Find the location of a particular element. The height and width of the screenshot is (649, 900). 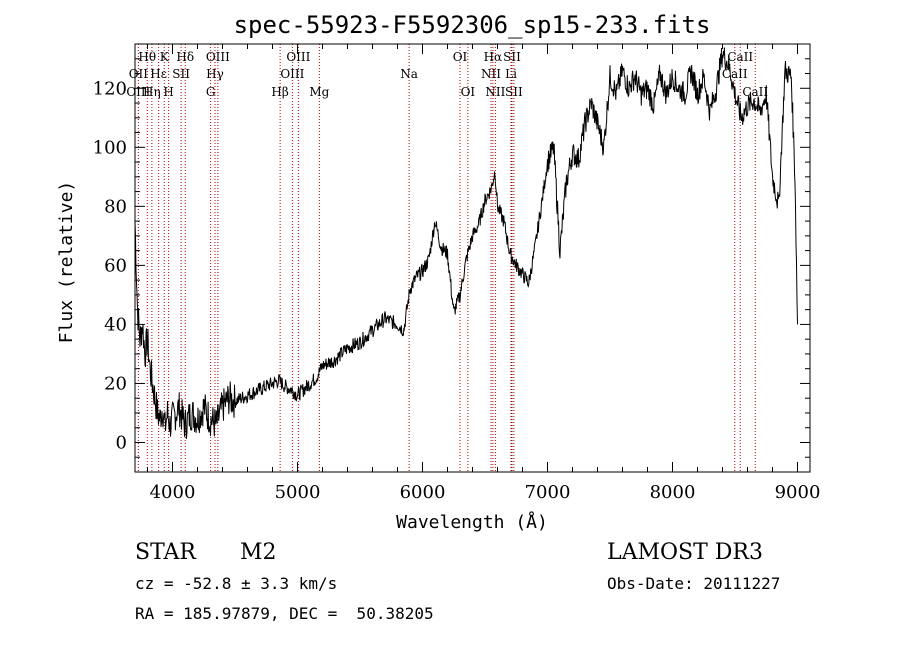

line-label: Hε is located at coordinates (158, 74).